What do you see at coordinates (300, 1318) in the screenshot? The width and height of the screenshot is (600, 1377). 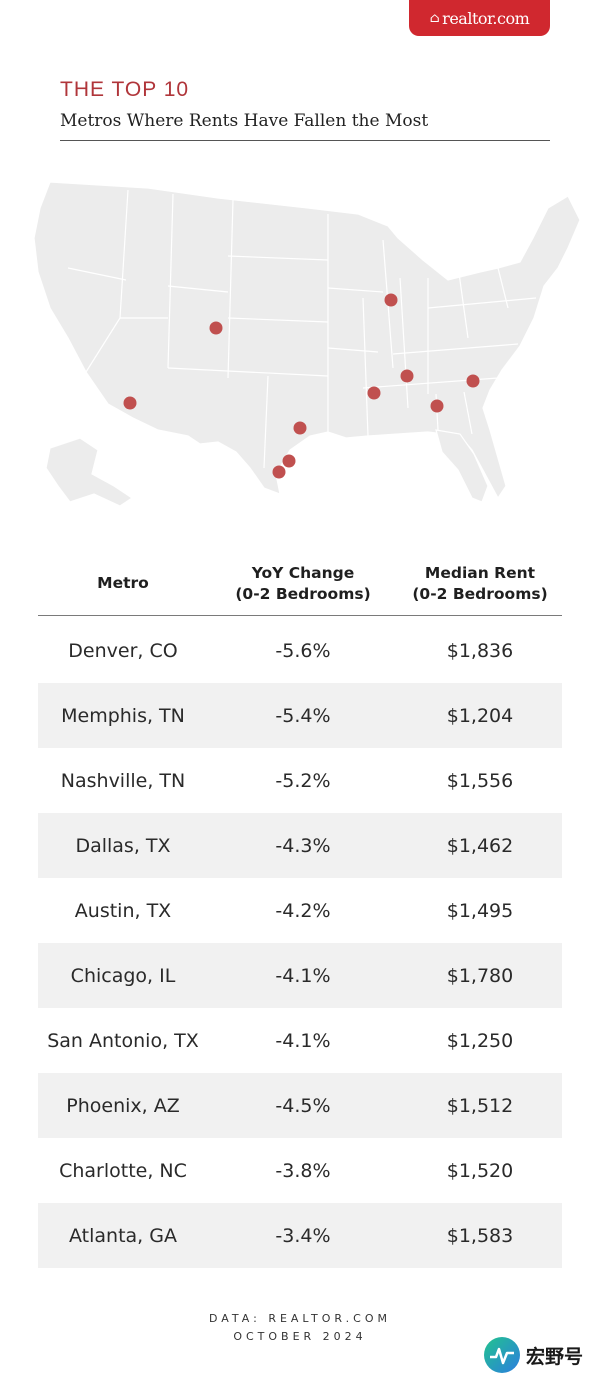 I see `source-line: DATA: REALTOR.COM` at bounding box center [300, 1318].